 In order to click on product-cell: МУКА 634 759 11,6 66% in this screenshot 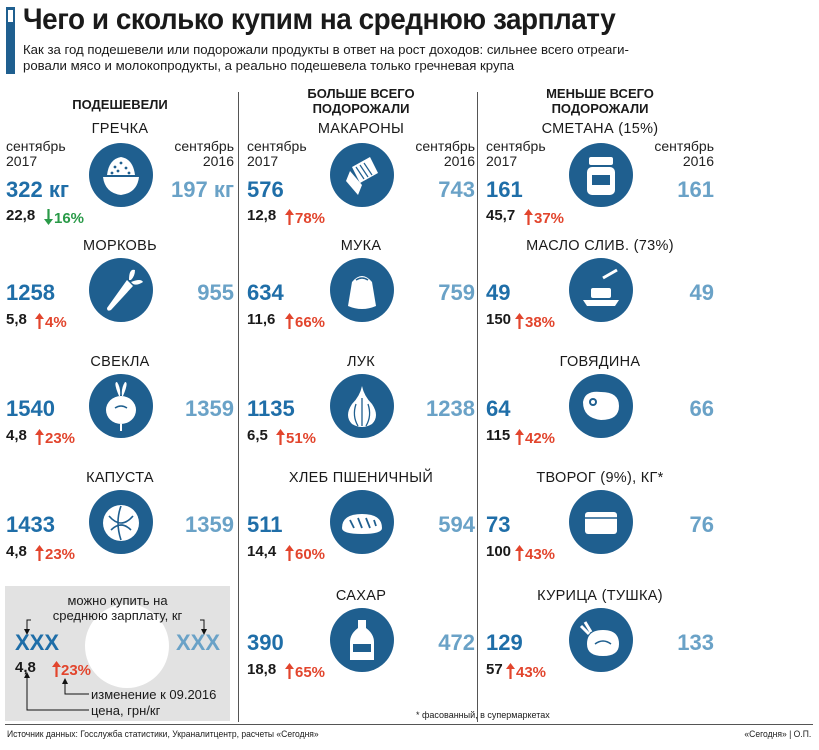, I will do `click(361, 294)`.